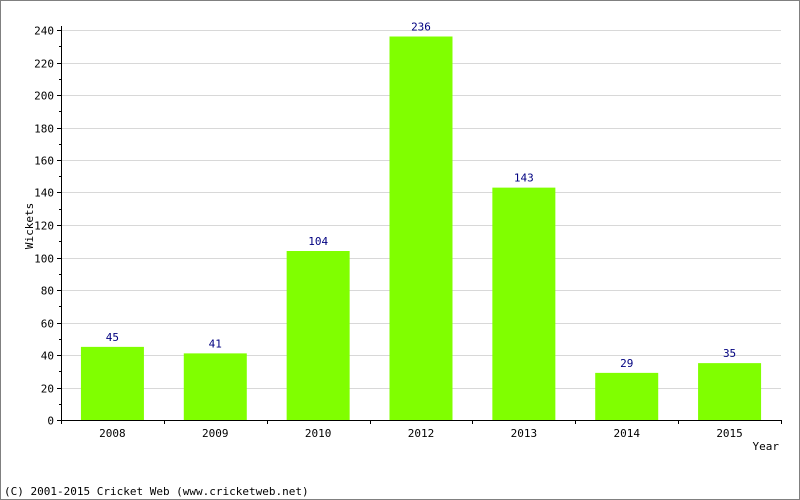 This screenshot has width=800, height=500. What do you see at coordinates (524, 433) in the screenshot?
I see `x-tick-label: 2013` at bounding box center [524, 433].